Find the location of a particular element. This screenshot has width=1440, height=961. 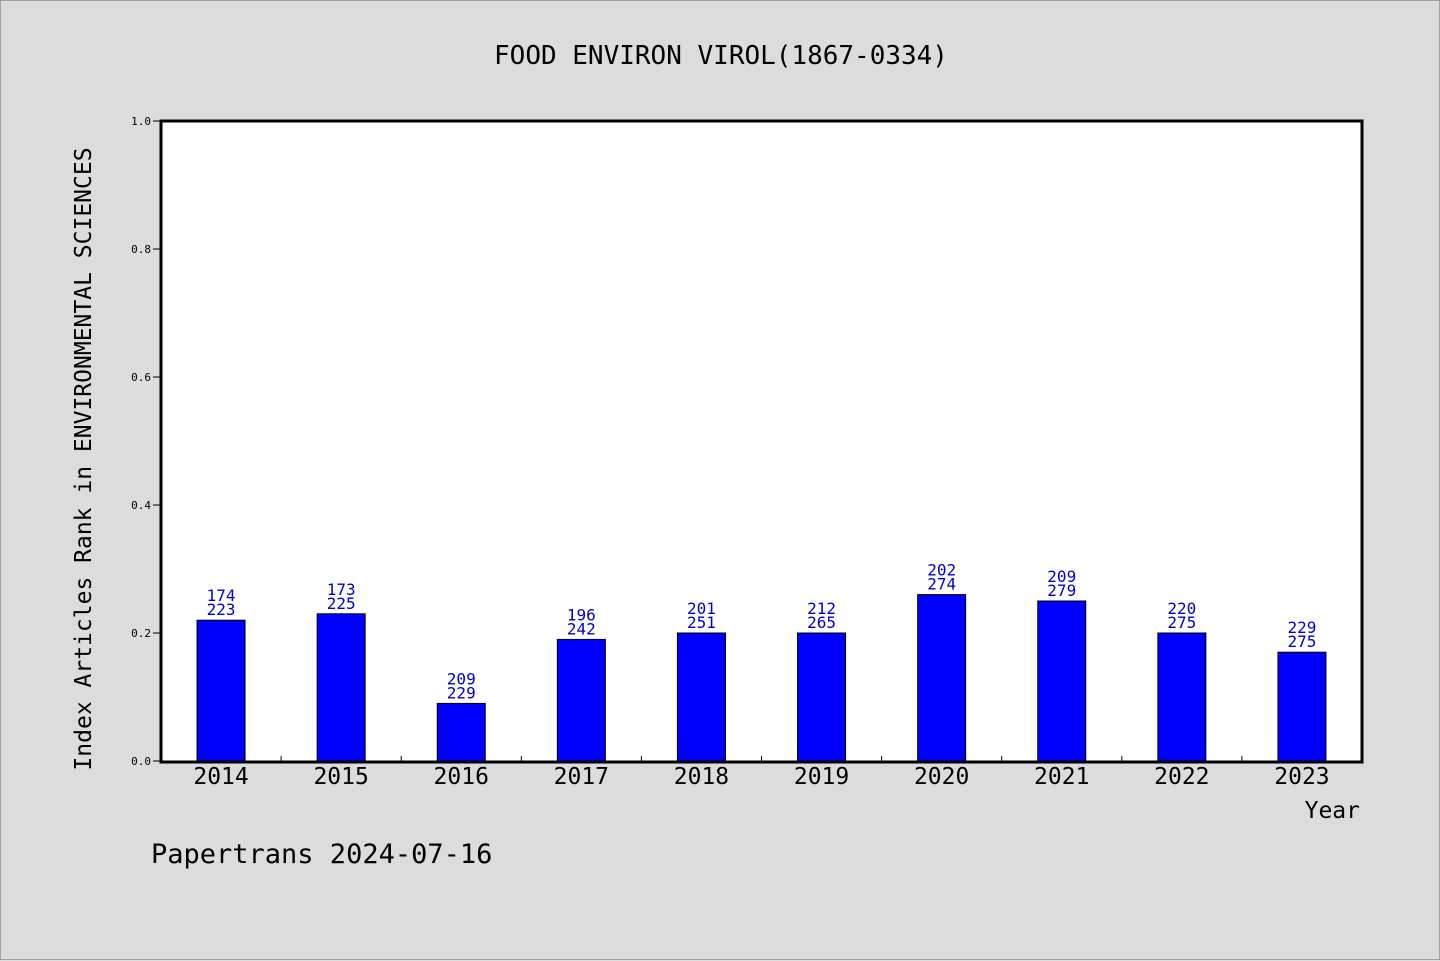

x-axis: 2014 2015 2016 2017 2018 2019 2020 2021 2022 2023 is located at coordinates (761, 773).